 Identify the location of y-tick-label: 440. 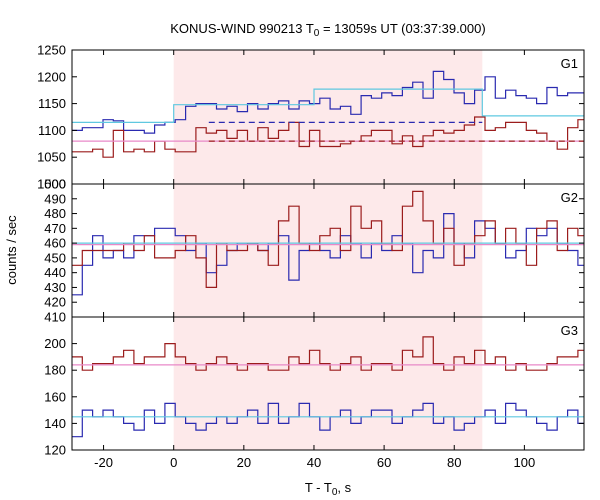
(55, 272).